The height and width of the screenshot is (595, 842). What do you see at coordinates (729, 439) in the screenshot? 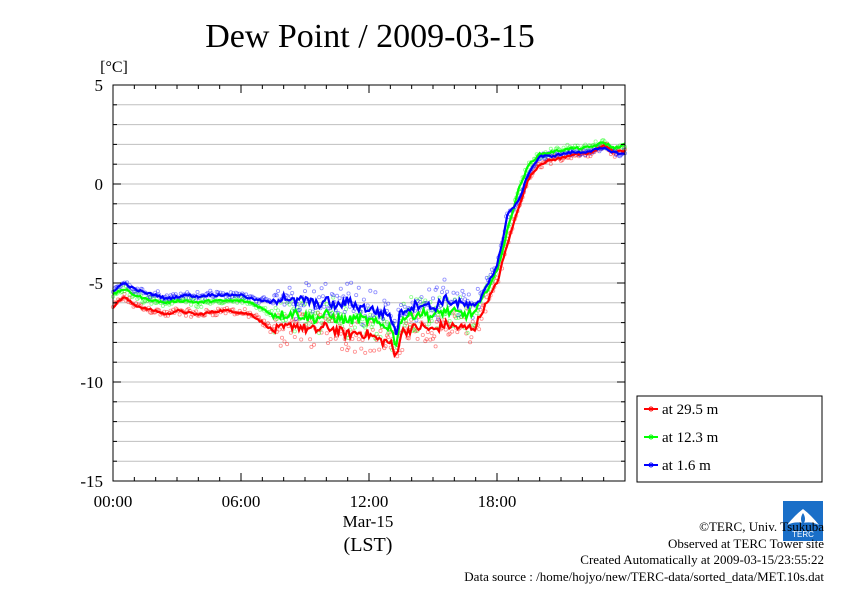
I see `legend: at 29.5 m at 12.3 m at 1.6 m` at bounding box center [729, 439].